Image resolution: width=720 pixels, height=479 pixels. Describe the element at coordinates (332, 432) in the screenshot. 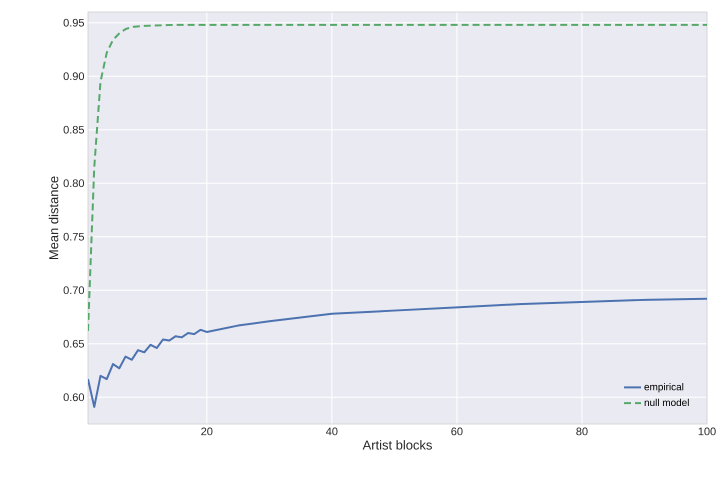

I see `x-tick-label: 40` at that location.